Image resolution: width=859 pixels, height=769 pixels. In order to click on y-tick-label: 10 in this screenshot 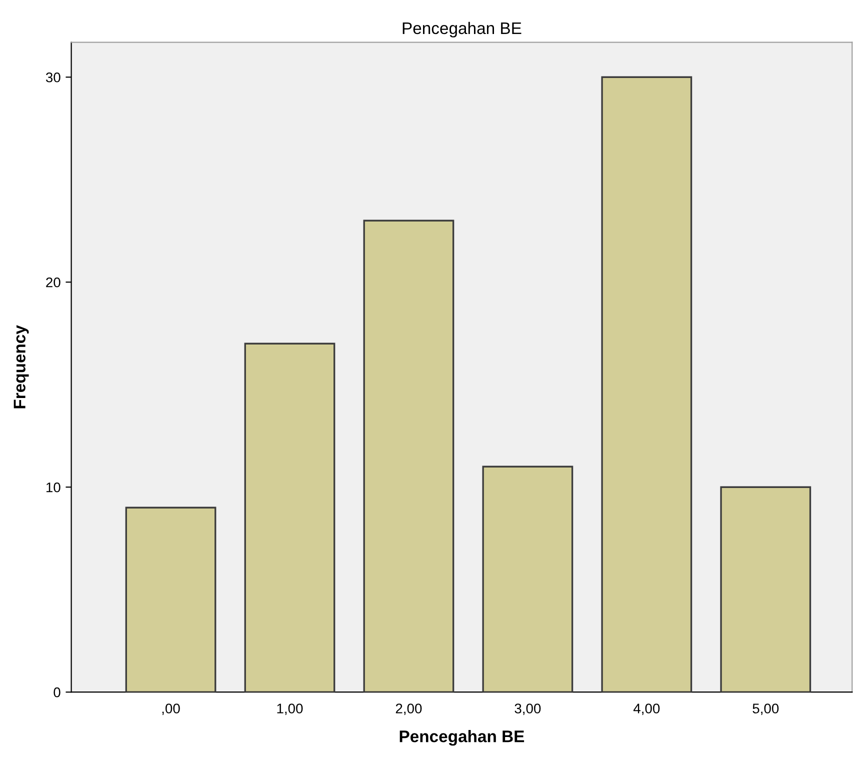, I will do `click(53, 487)`.